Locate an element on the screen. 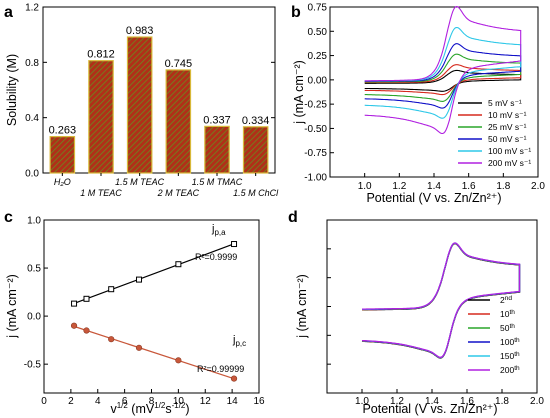 This screenshot has height=418, width=550. panel-c-r2-a: R²=0.9999 is located at coordinates (216, 257).